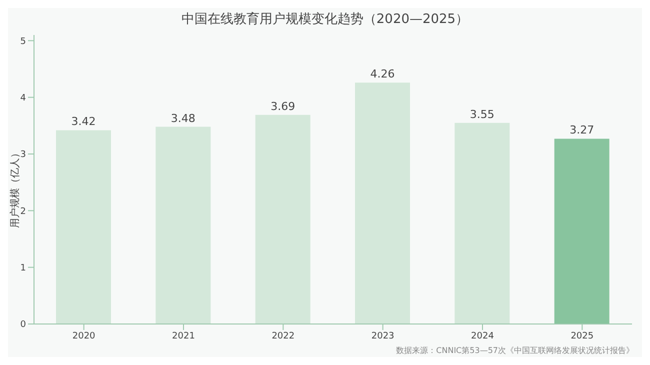 This screenshot has height=365, width=650. What do you see at coordinates (23, 99) in the screenshot?
I see `y-tick-label: 4` at bounding box center [23, 99].